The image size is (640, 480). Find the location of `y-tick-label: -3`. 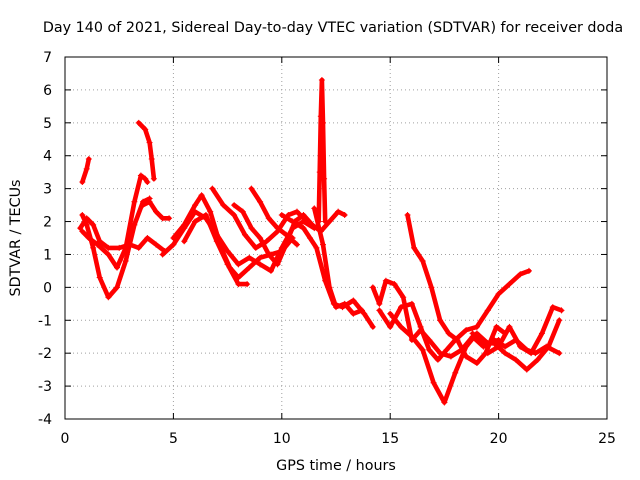

y-tick-label: -3 is located at coordinates (45, 387).